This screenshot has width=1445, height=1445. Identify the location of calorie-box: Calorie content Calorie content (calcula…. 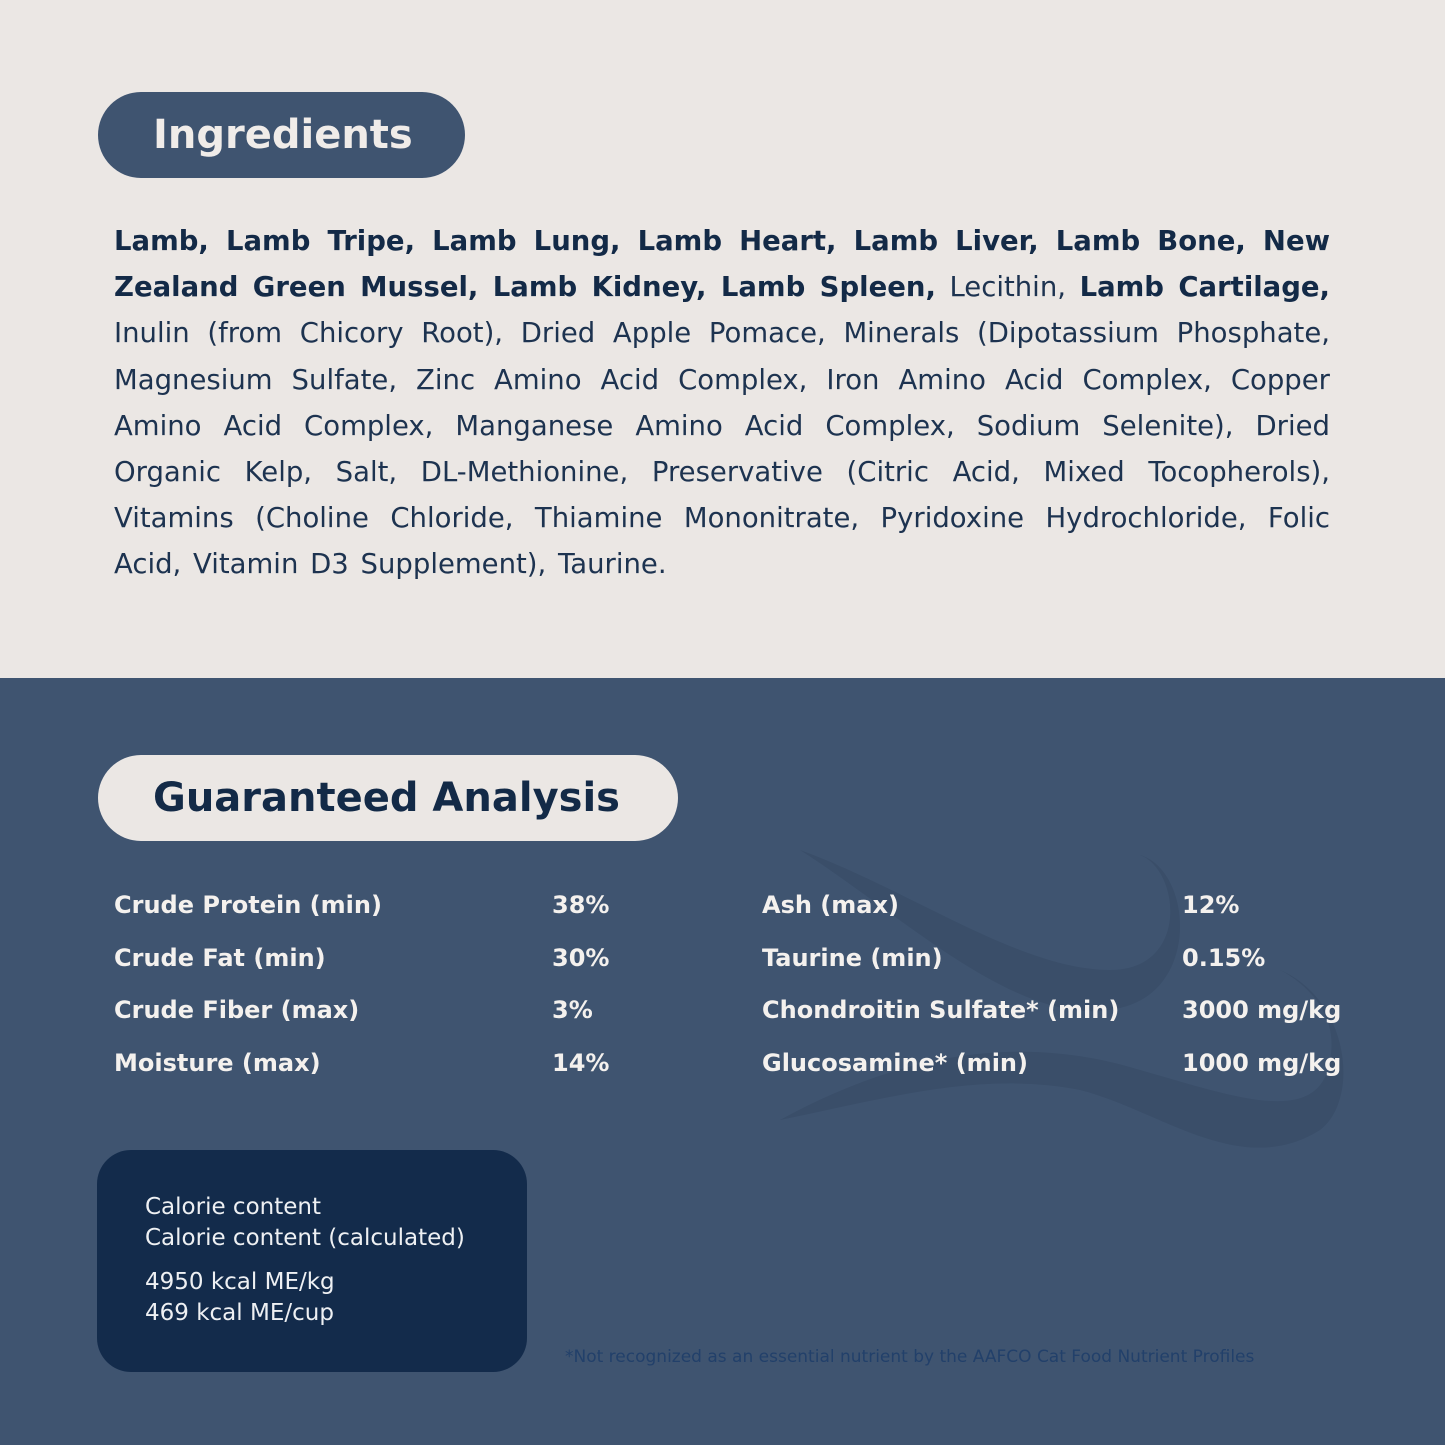
(312, 1261).